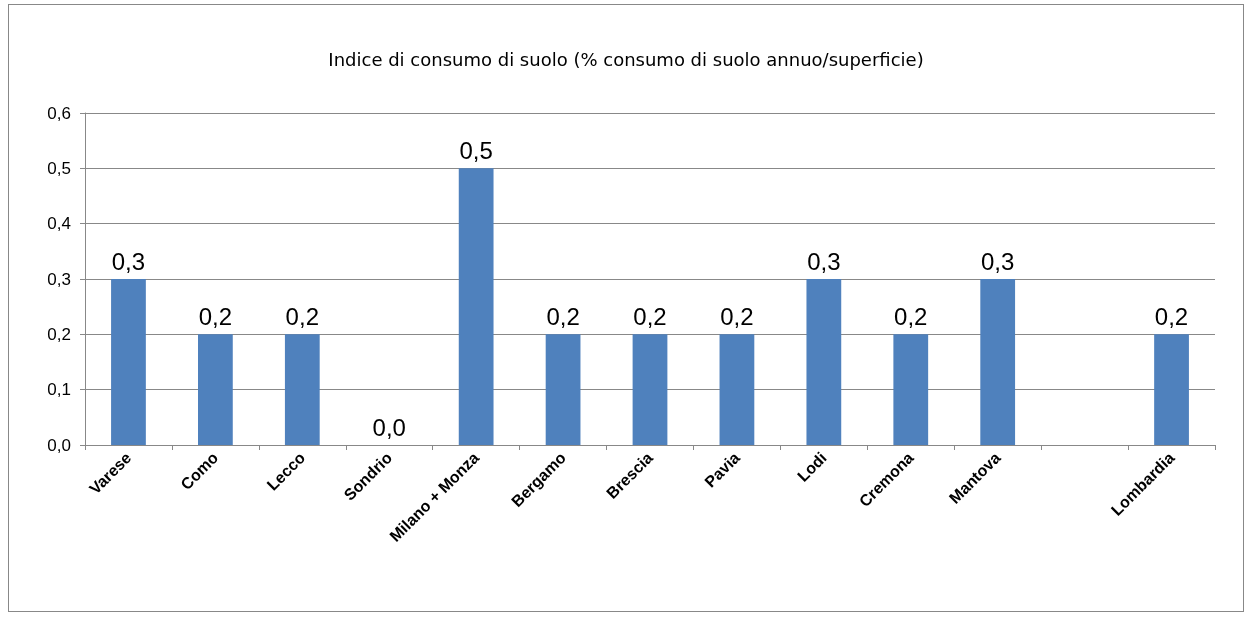 This screenshot has height=619, width=1250. I want to click on data-label: 0,5, so click(476, 150).